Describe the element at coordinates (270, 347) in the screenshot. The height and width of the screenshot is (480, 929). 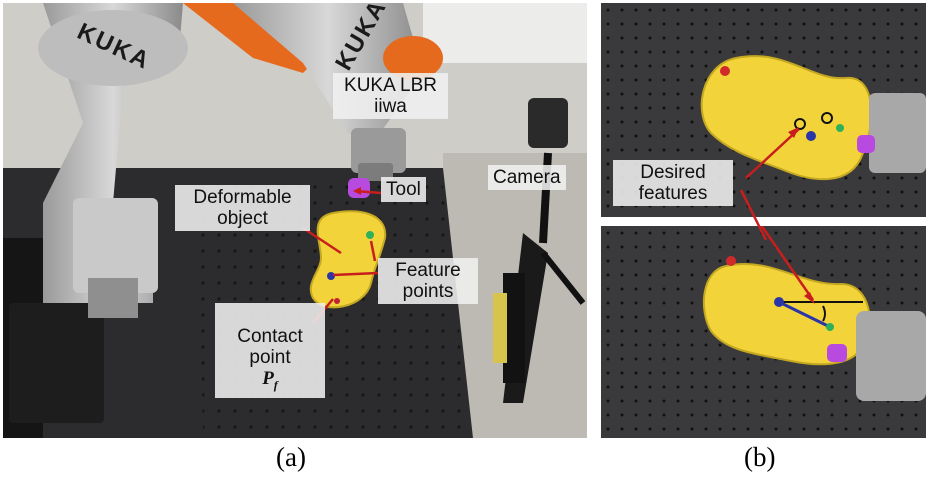
I see `label-contact-text: Contact point` at that location.